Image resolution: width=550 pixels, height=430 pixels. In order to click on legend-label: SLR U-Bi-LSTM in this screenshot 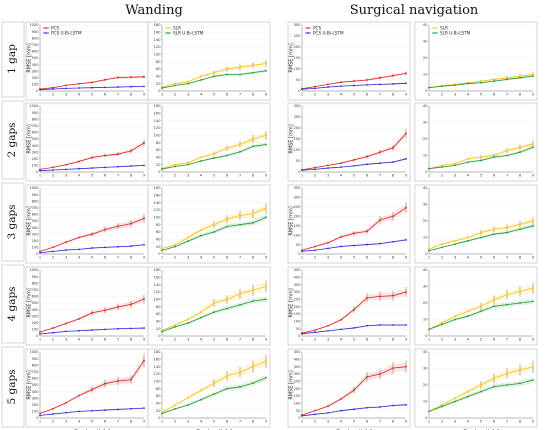, I will do `click(455, 32)`.